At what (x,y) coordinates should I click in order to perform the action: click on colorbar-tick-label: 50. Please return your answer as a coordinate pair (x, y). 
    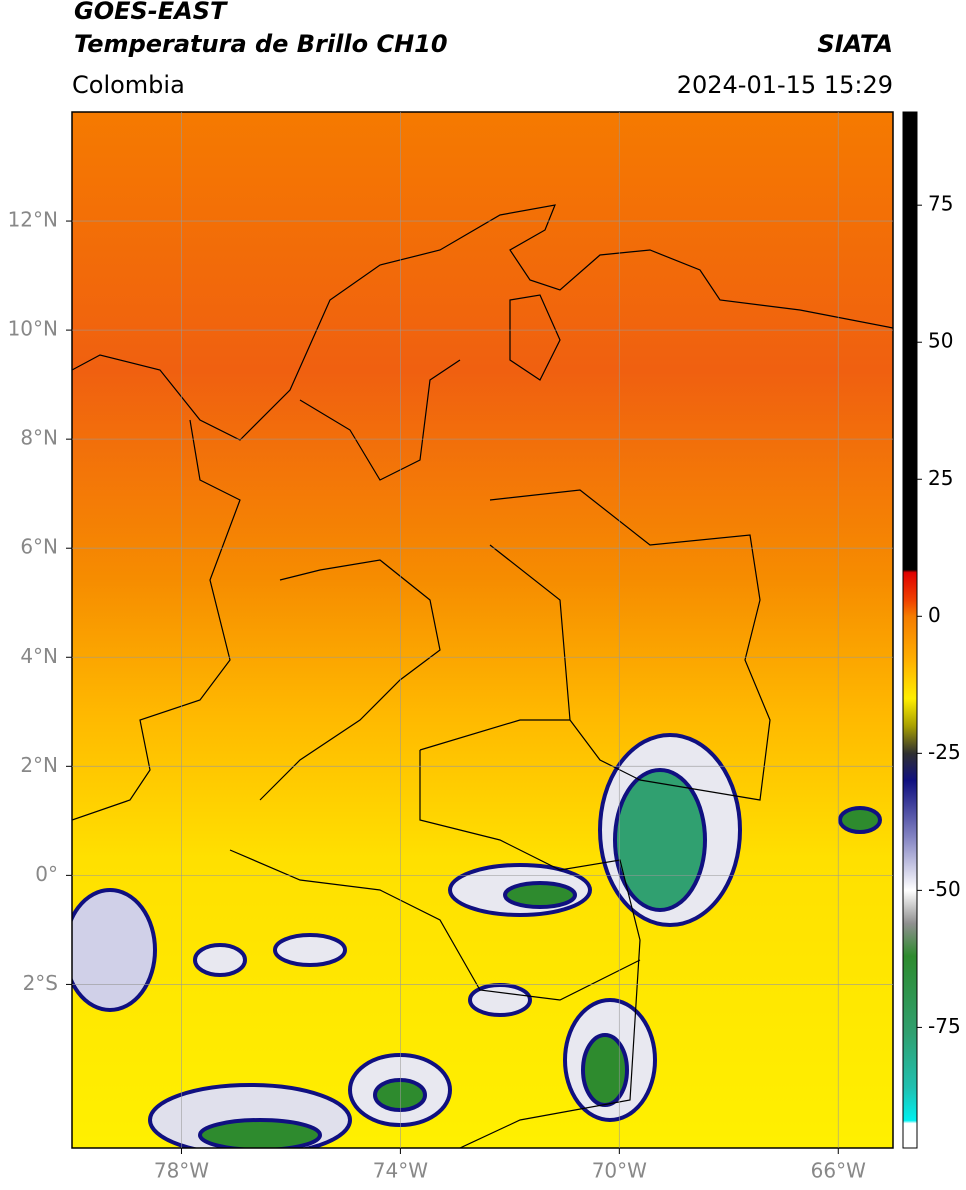
    Looking at the image, I should click on (940, 341).